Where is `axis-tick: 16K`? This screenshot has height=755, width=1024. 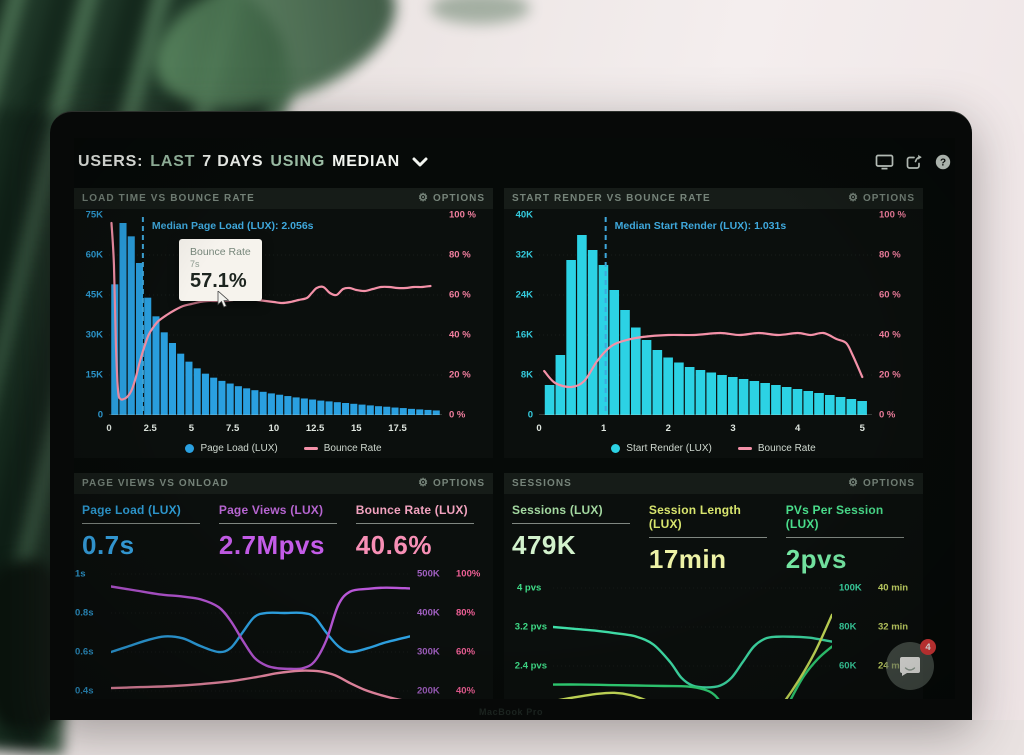
axis-tick: 16K is located at coordinates (524, 335).